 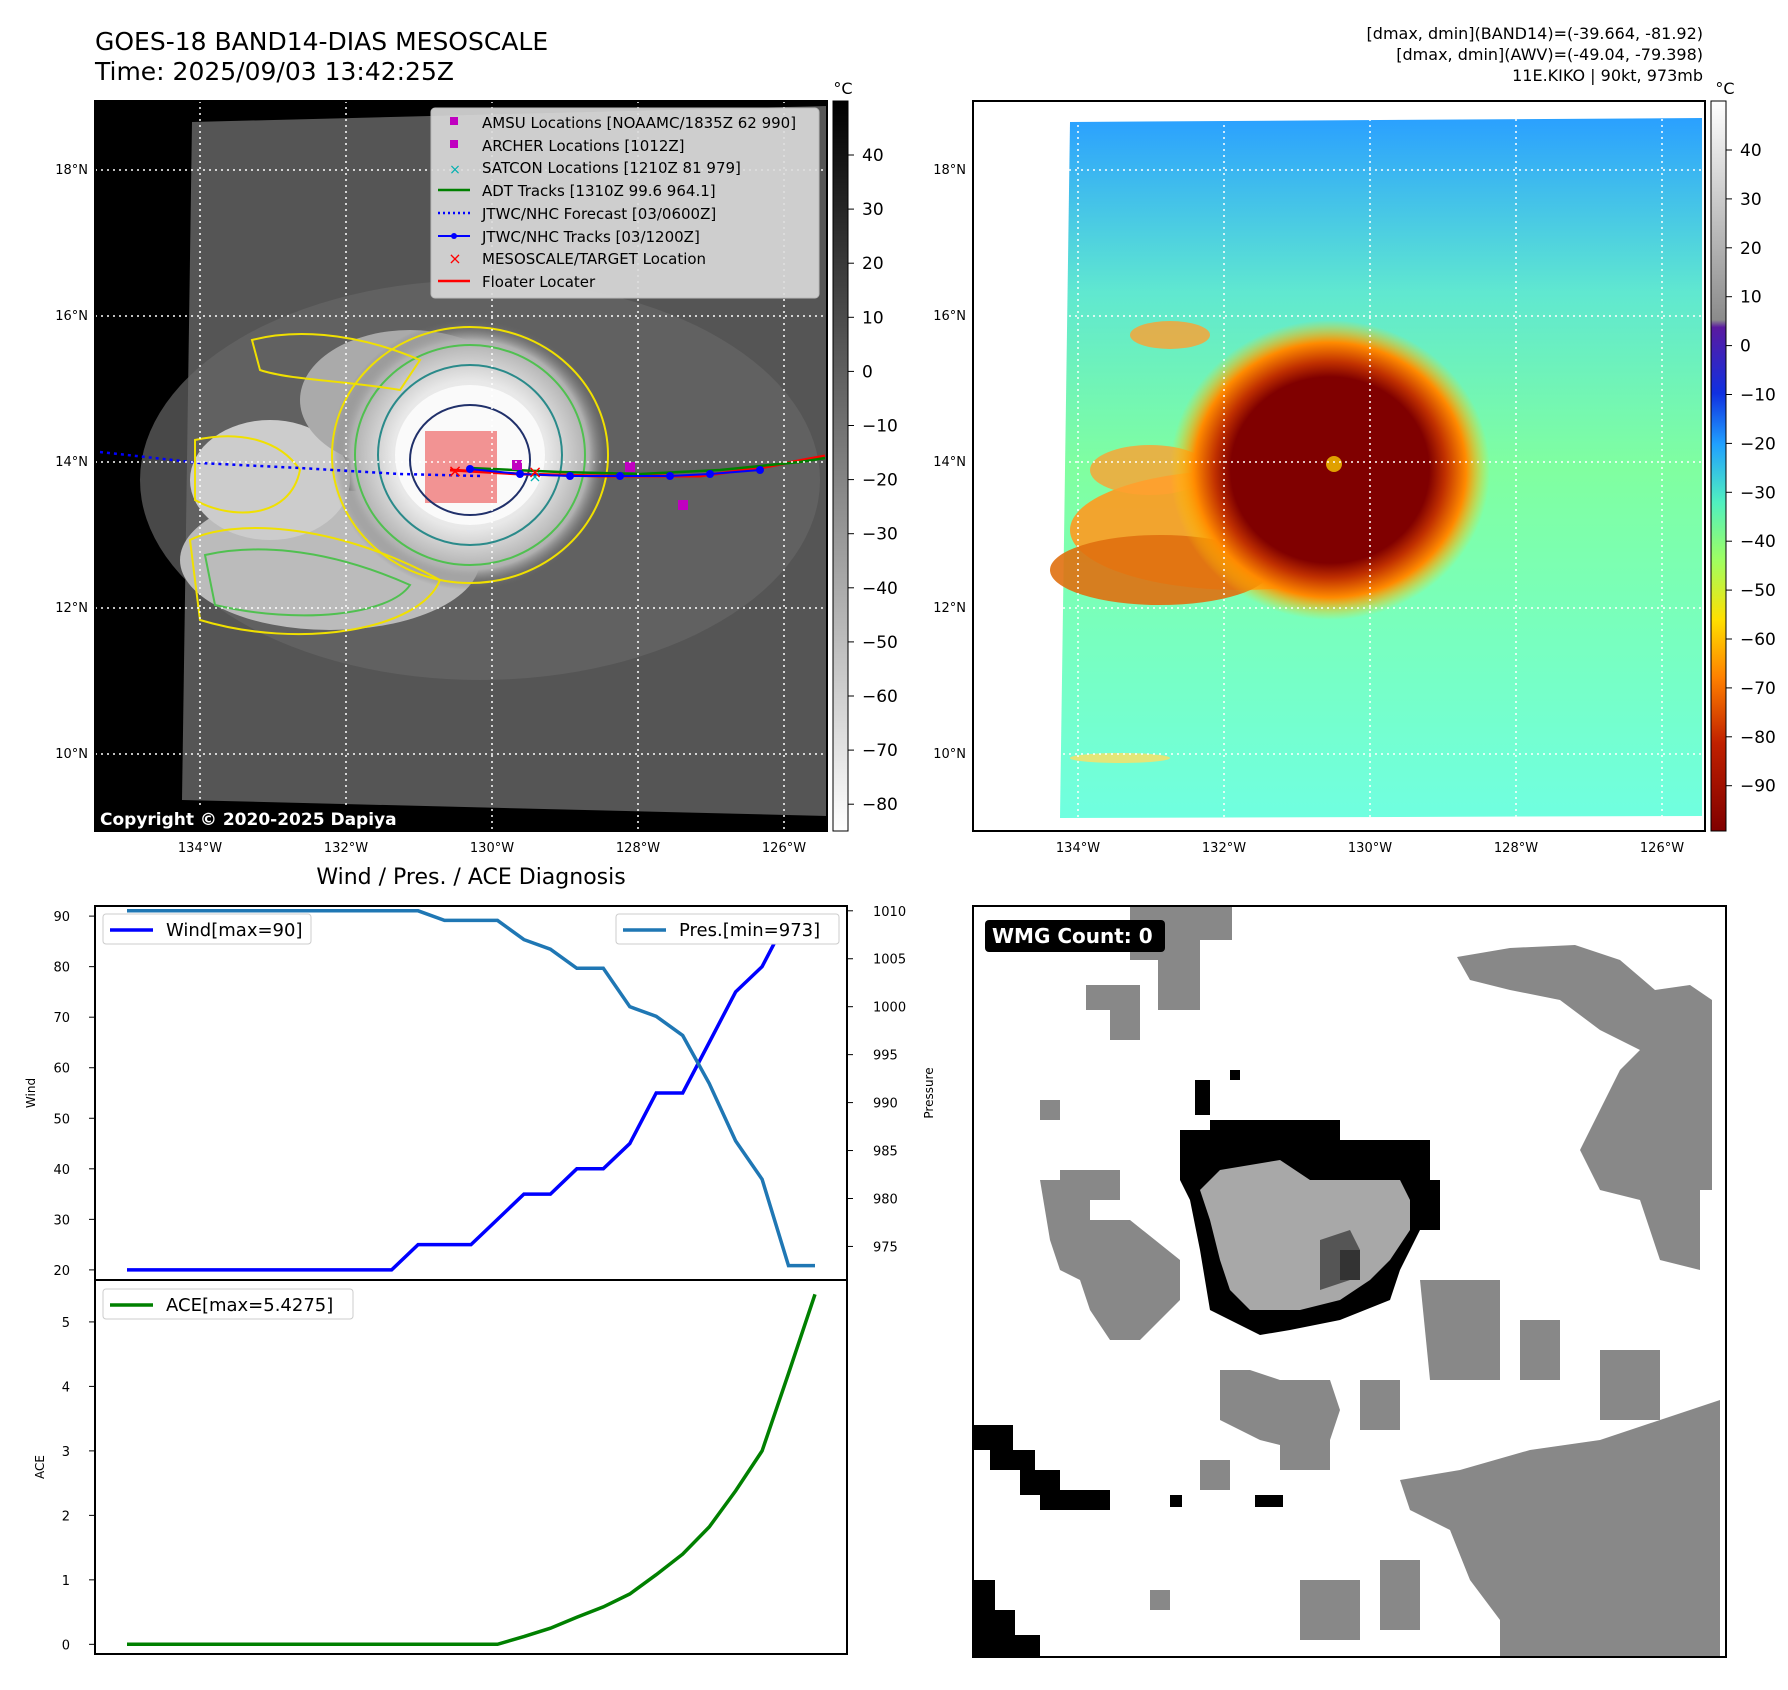 What do you see at coordinates (31, 1093) in the screenshot?
I see `wind-axis-label: Wind` at bounding box center [31, 1093].